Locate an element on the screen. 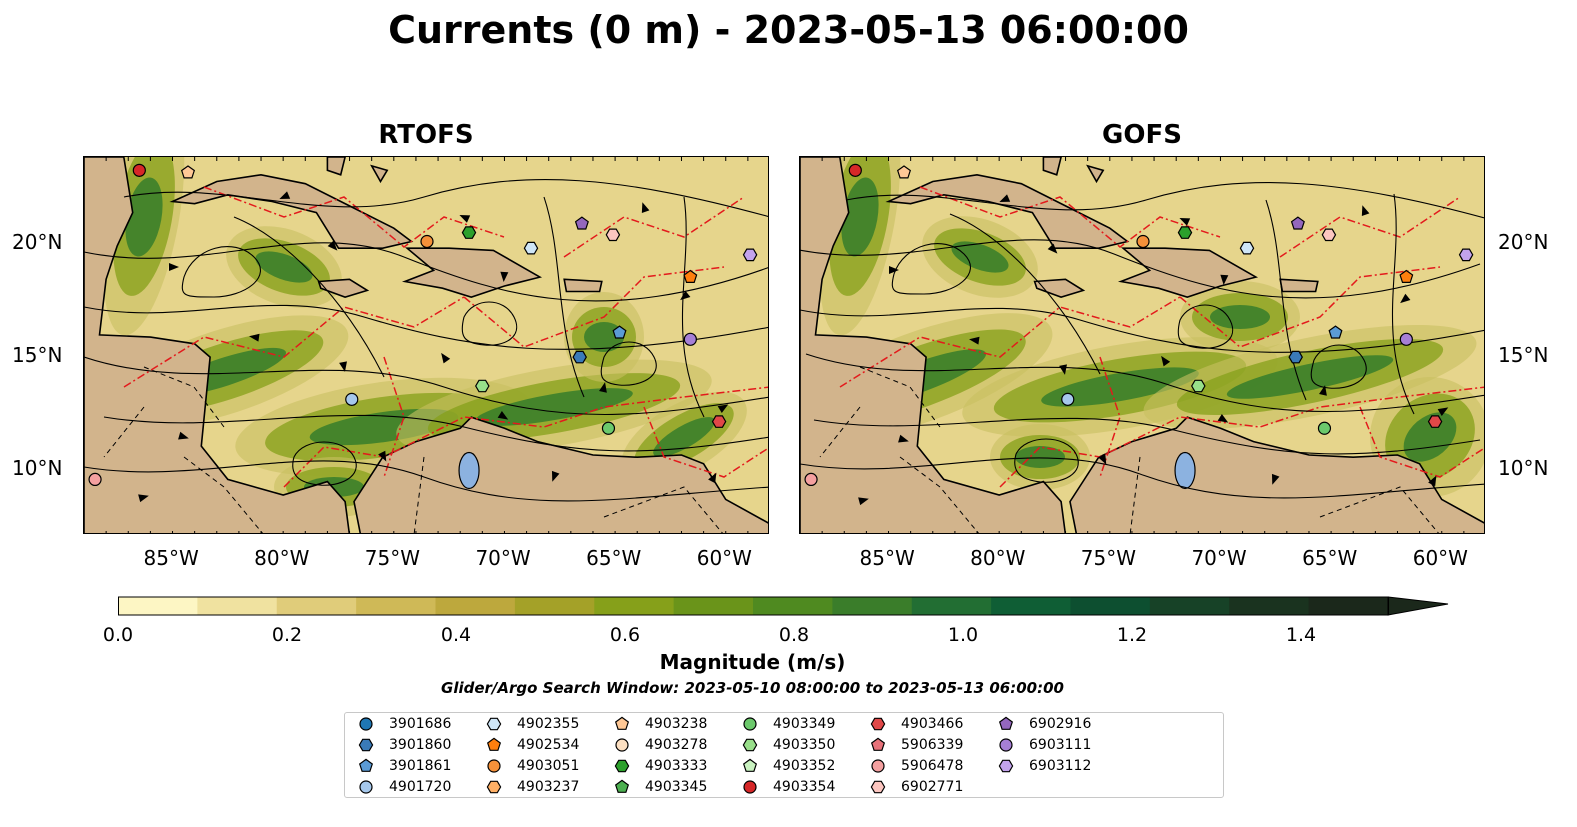 This screenshot has height=827, width=1577. legend-label: 4903238 is located at coordinates (676, 724).